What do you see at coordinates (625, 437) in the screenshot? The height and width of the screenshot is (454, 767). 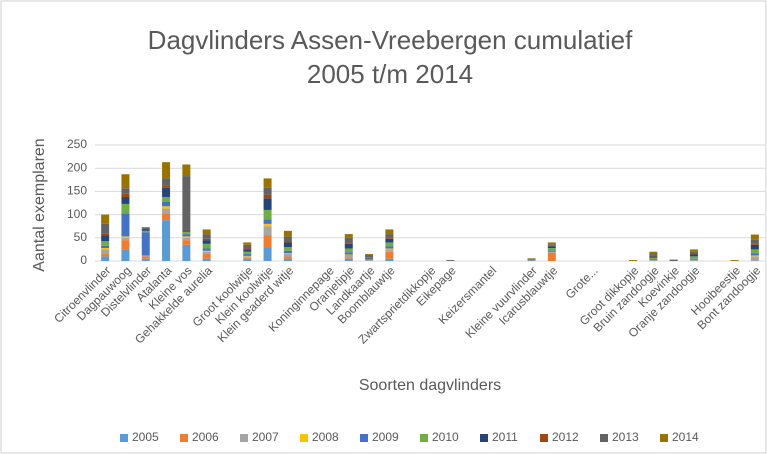 I see `legend-label: 2013` at bounding box center [625, 437].